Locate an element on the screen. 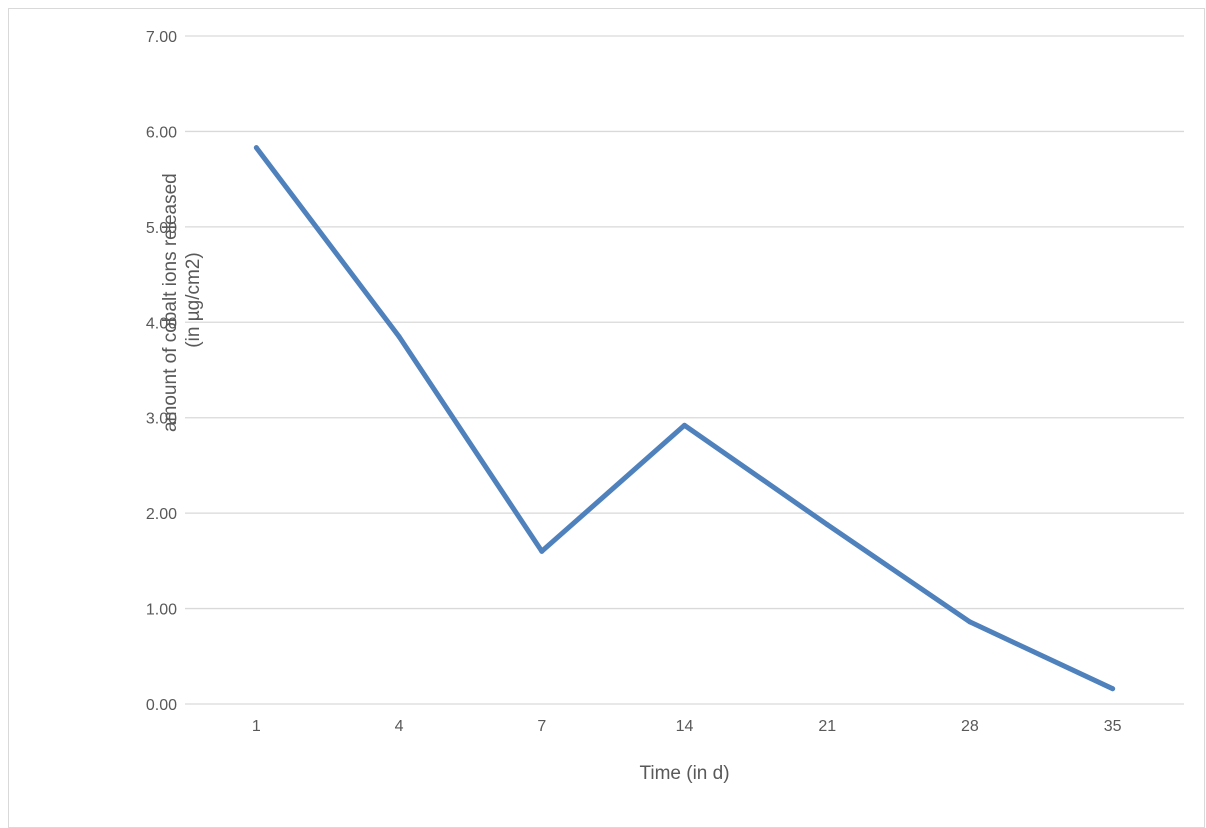  x-tick-label: 28 is located at coordinates (970, 726).